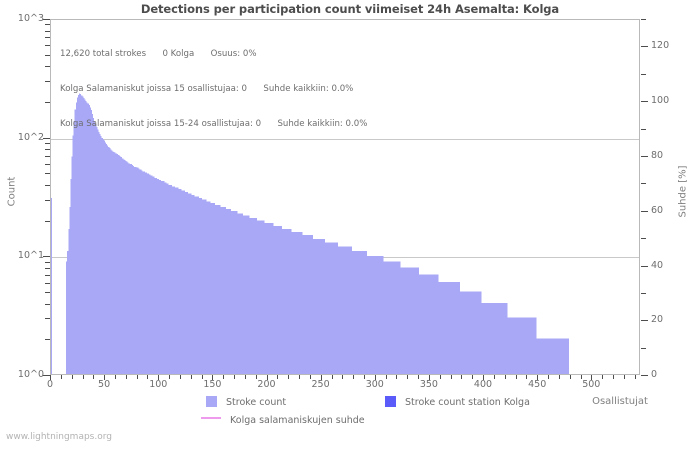 This screenshot has height=450, width=700. What do you see at coordinates (683, 191) in the screenshot?
I see `y2-axis-title: Suhde [%]` at bounding box center [683, 191].